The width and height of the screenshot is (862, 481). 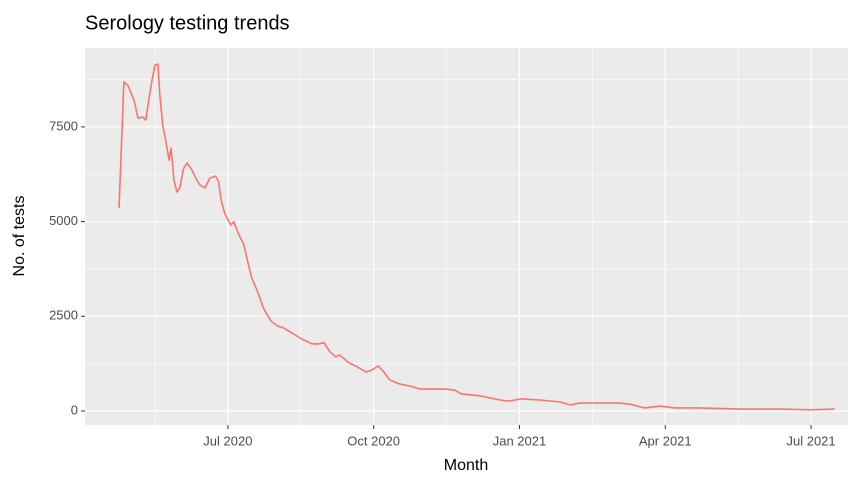 What do you see at coordinates (19, 236) in the screenshot?
I see `y-axis-label: No. of tests` at bounding box center [19, 236].